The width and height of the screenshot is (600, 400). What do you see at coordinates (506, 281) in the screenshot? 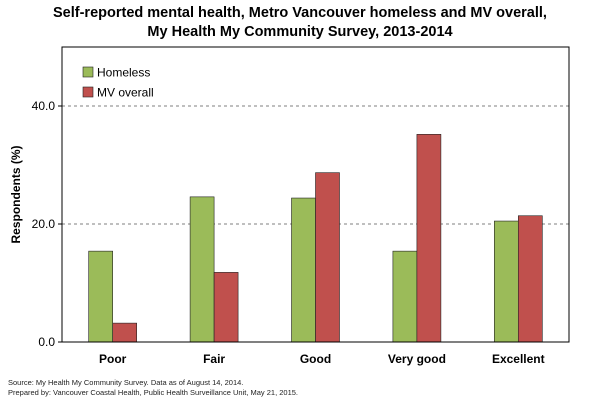
I see `bar-homeless-excellent` at bounding box center [506, 281].